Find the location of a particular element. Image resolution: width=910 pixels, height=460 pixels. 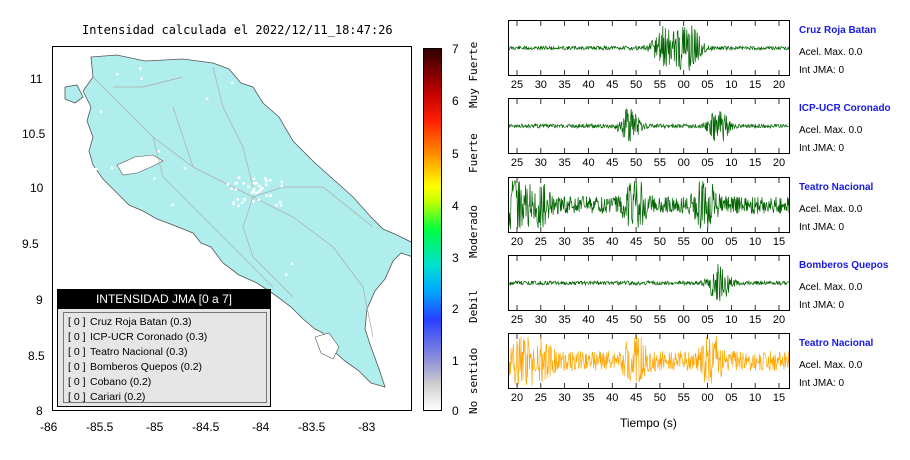

y-tick: 10.5 is located at coordinates (34, 134).